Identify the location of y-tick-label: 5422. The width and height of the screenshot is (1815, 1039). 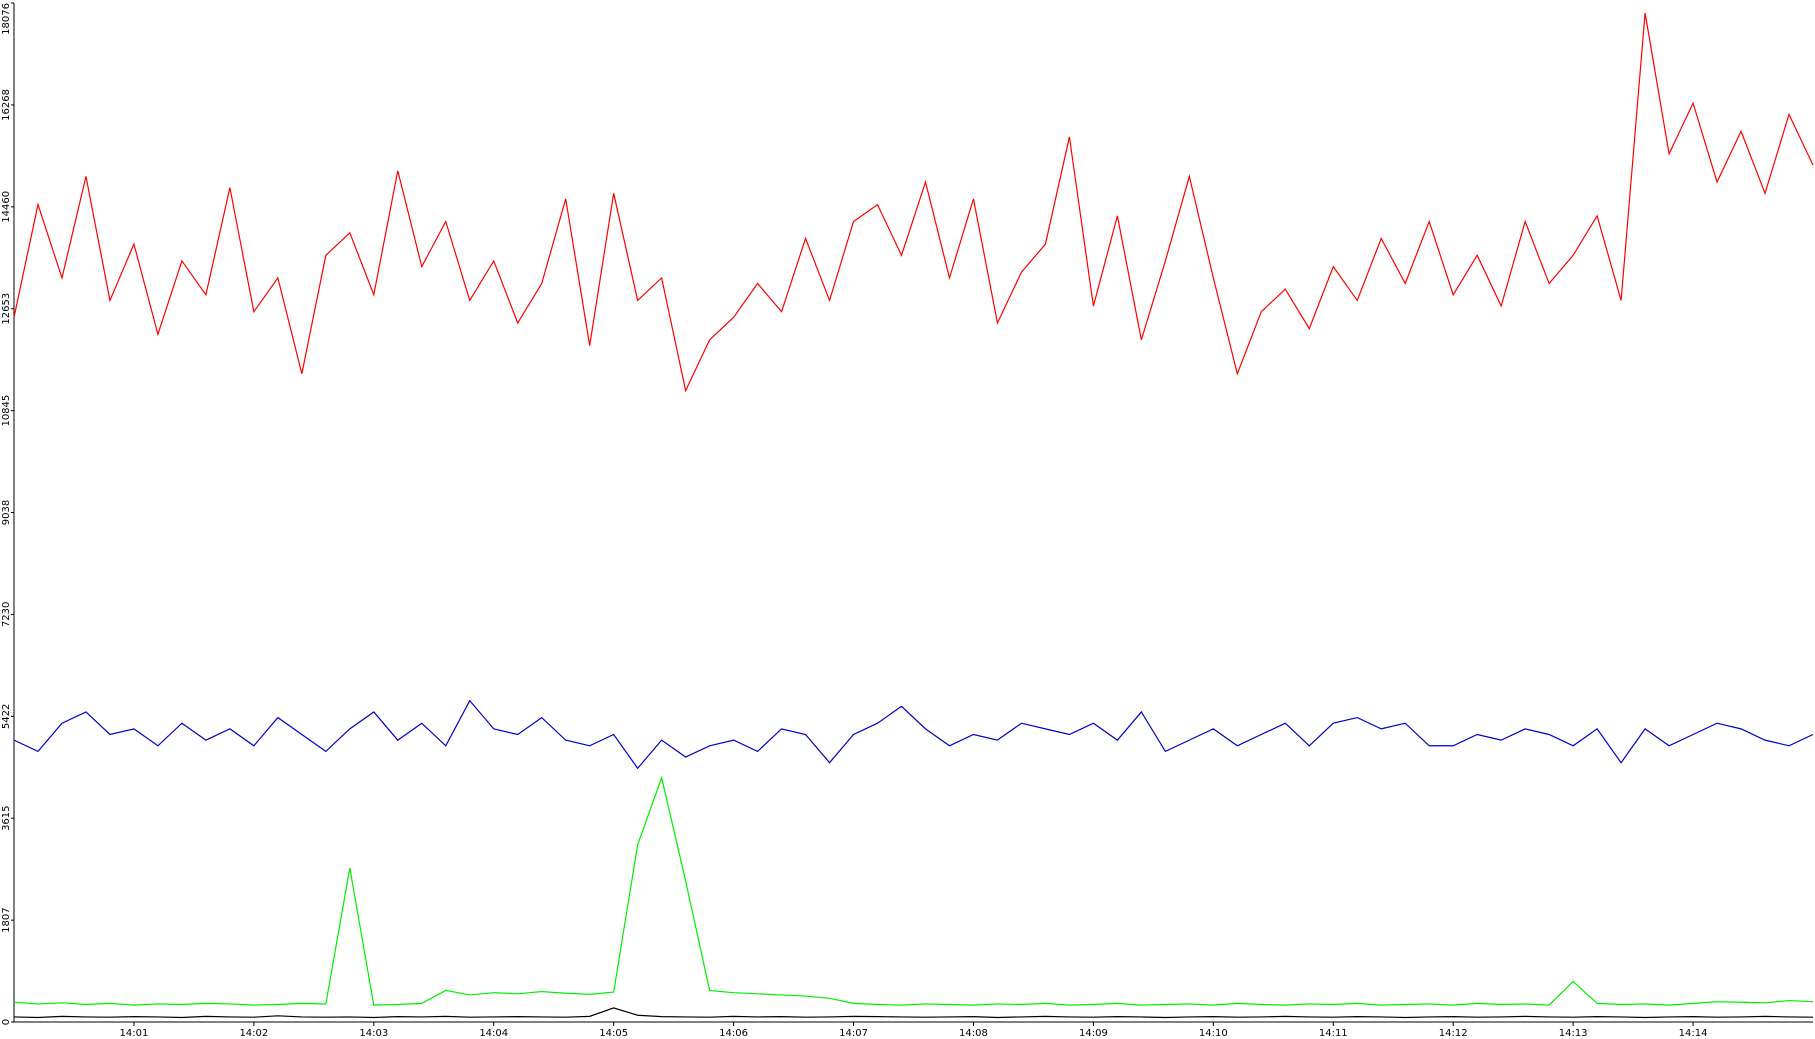
(6, 716).